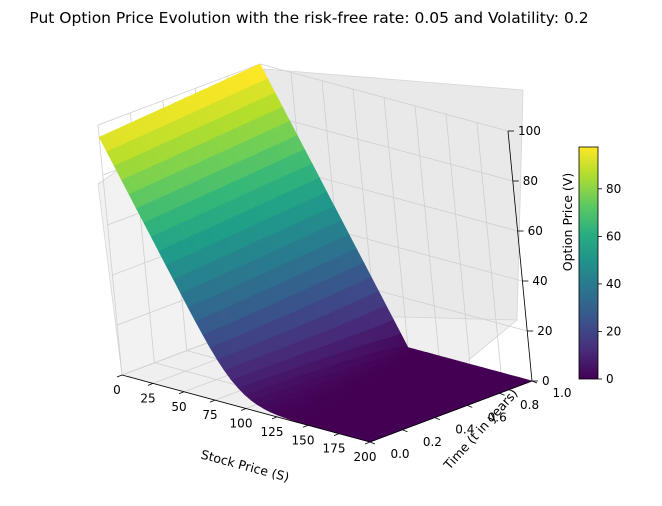  What do you see at coordinates (535, 231) in the screenshot?
I see `z-tick-label: 60` at bounding box center [535, 231].